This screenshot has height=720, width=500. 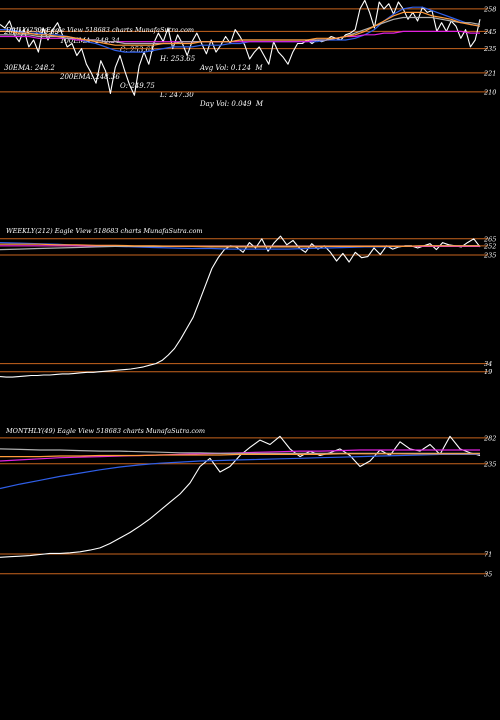 I want to click on stat-avg-vol: Avg Vol: 0.124 M, so click(x=231, y=68).